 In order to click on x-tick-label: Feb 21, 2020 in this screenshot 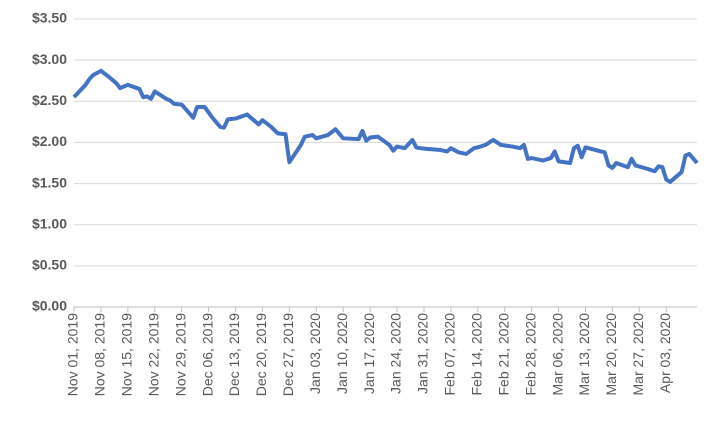, I will do `click(503, 354)`.